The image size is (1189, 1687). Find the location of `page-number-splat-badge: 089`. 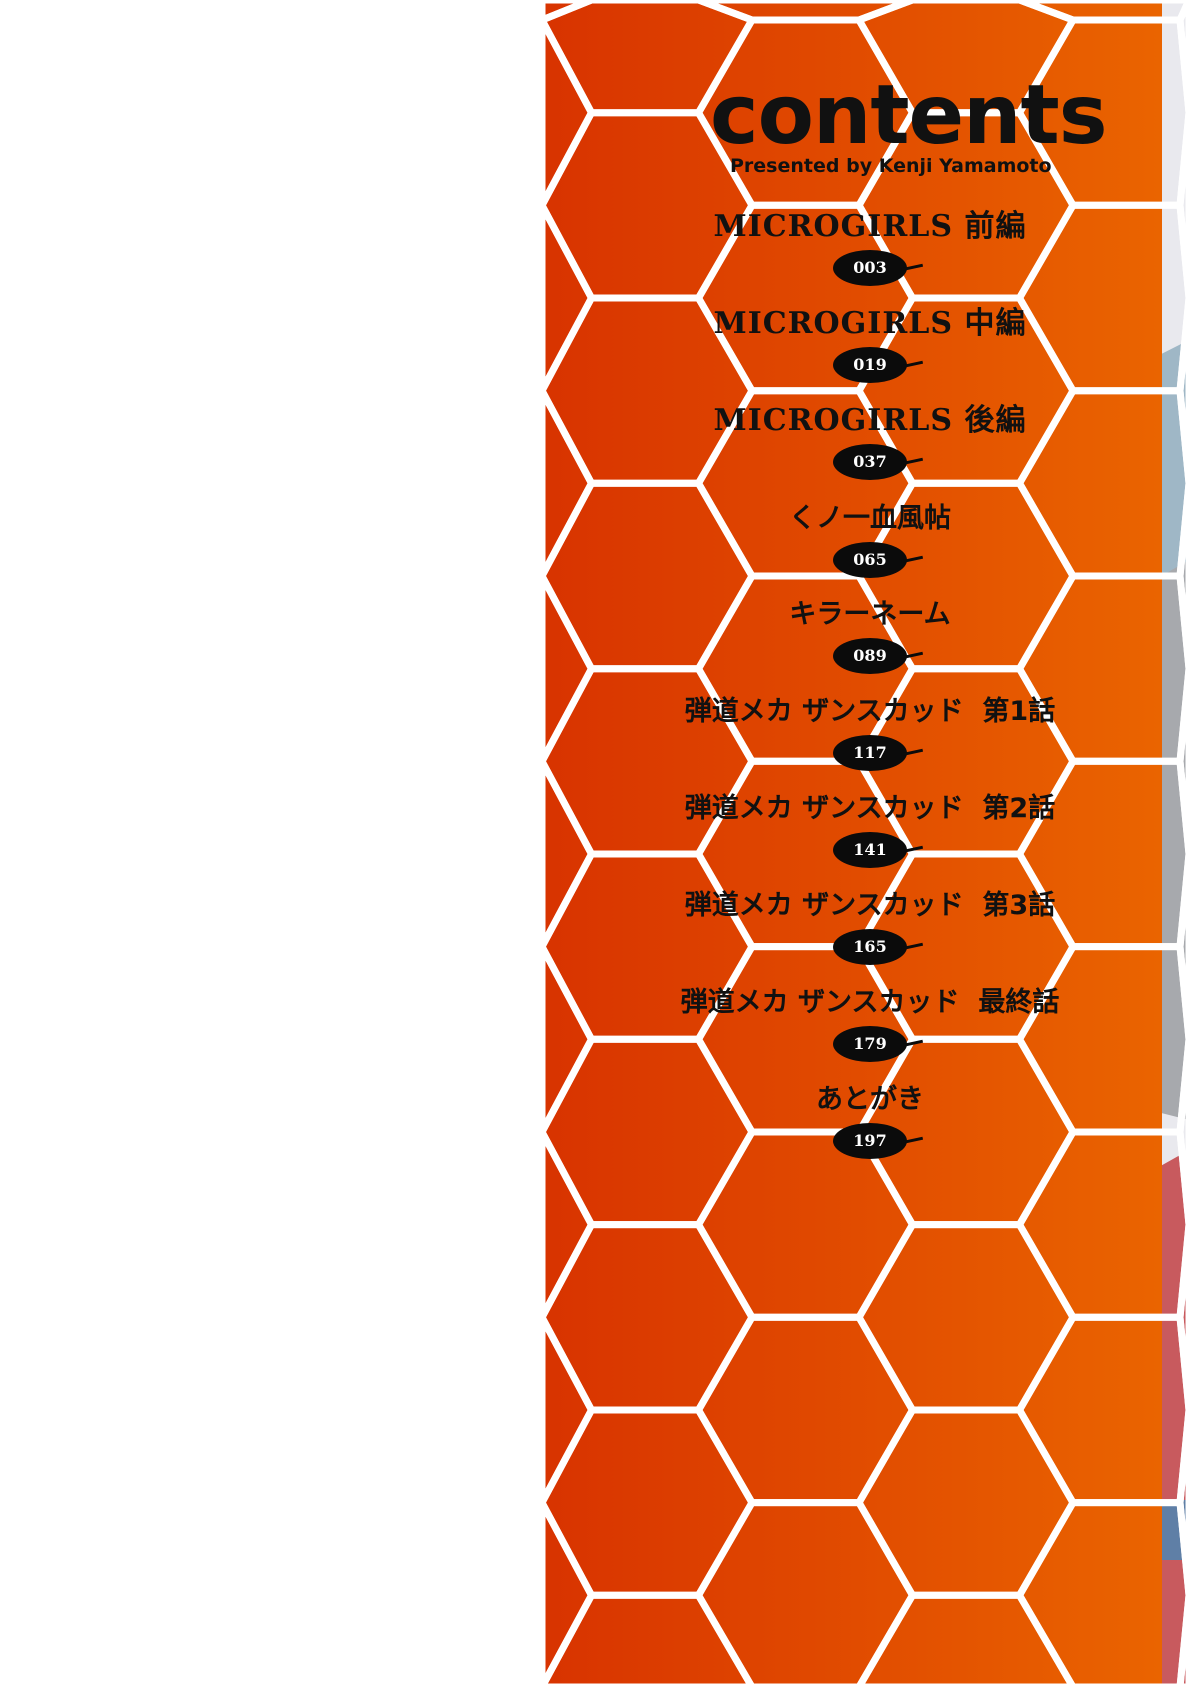

page-number-splat-badge: 089 is located at coordinates (870, 656).